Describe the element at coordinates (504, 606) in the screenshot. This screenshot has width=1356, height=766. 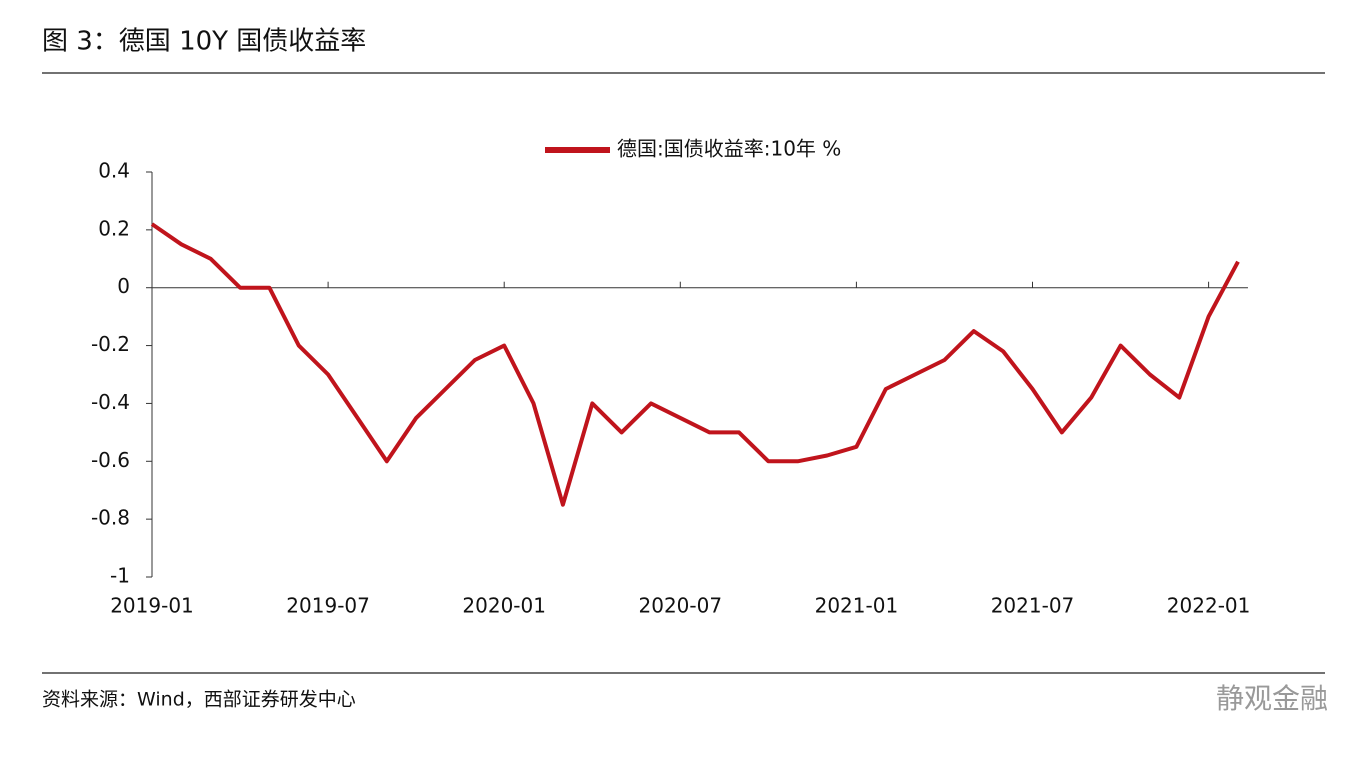
I see `x-tick-label: 2020-01` at that location.